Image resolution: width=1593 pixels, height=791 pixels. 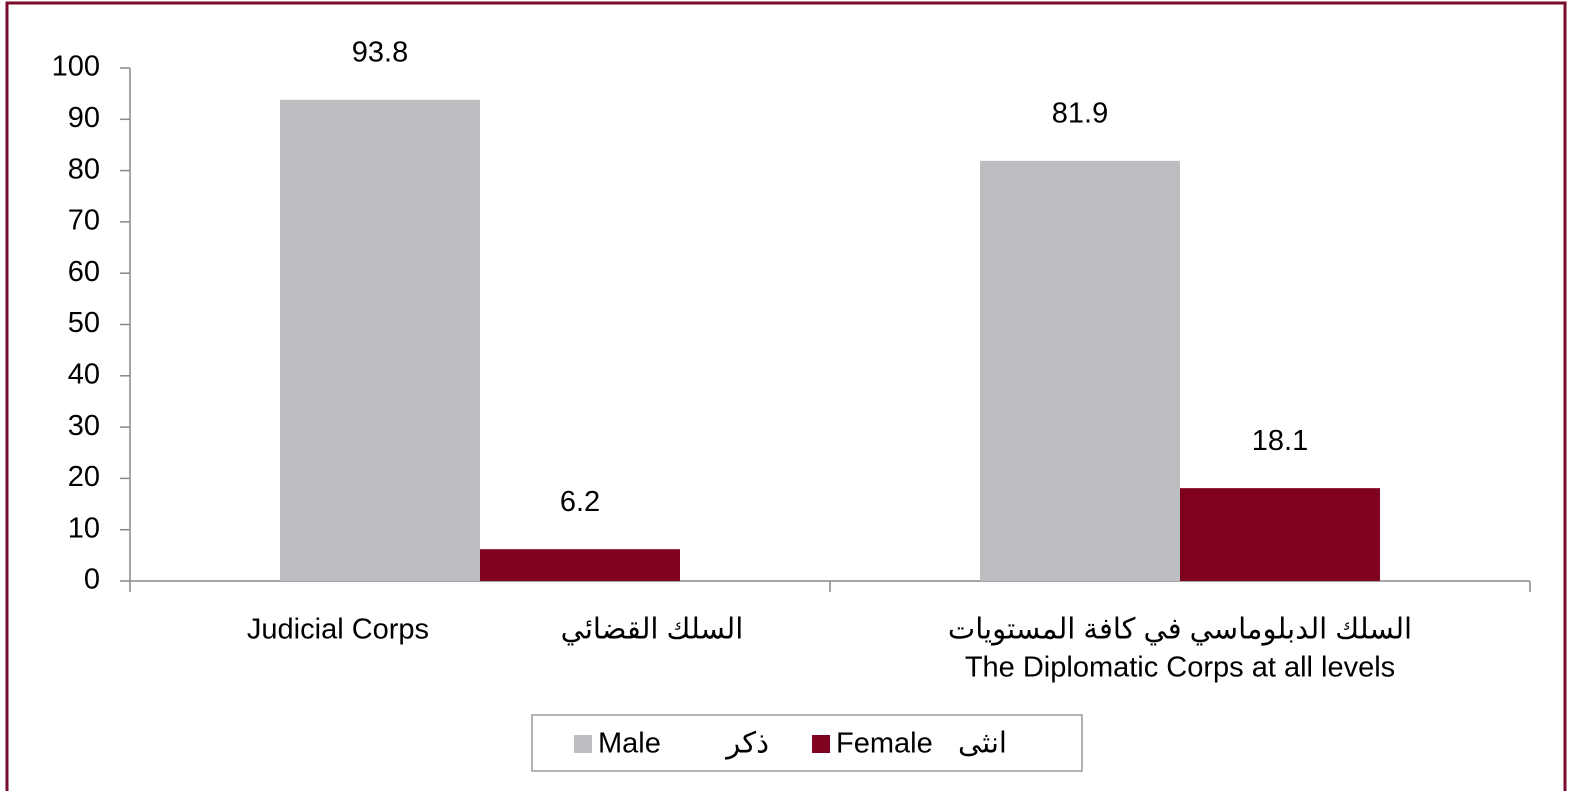 What do you see at coordinates (1280, 441) in the screenshot?
I see `value-label: 18.1` at bounding box center [1280, 441].